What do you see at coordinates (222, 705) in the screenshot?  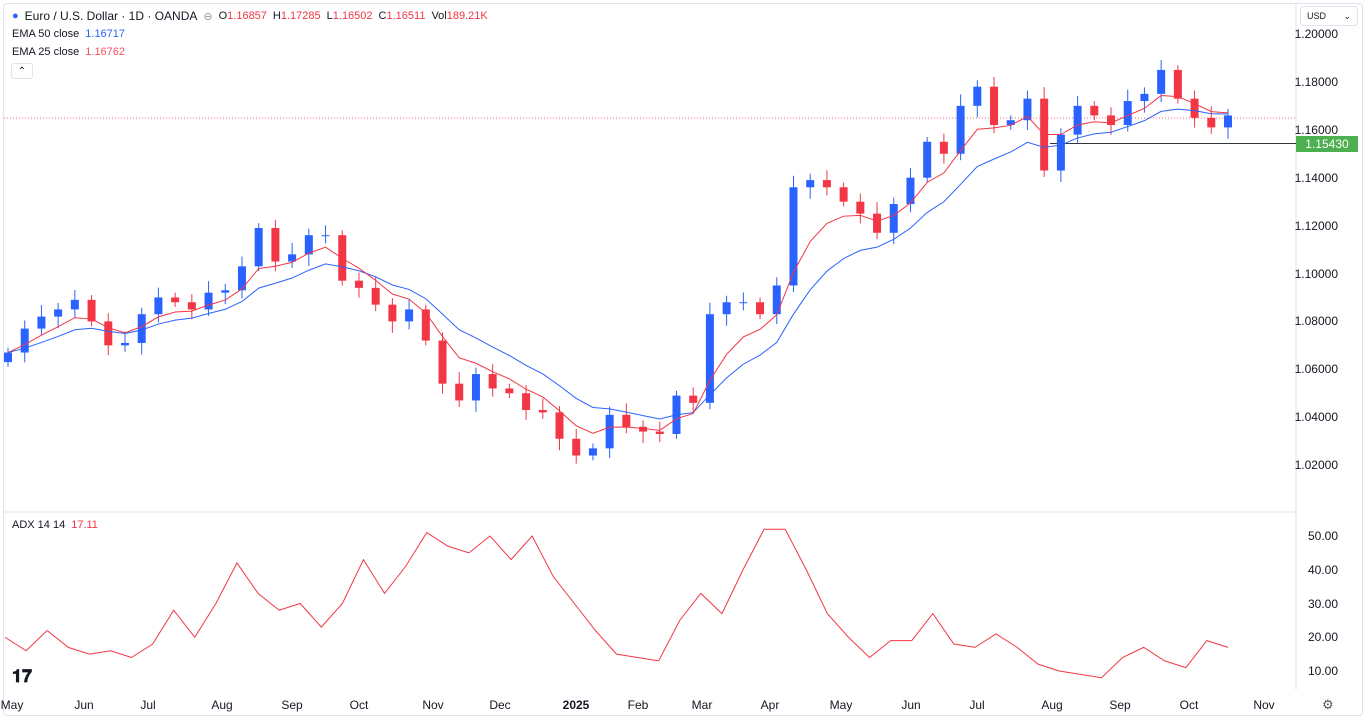 I see `time-tick-label: Aug` at bounding box center [222, 705].